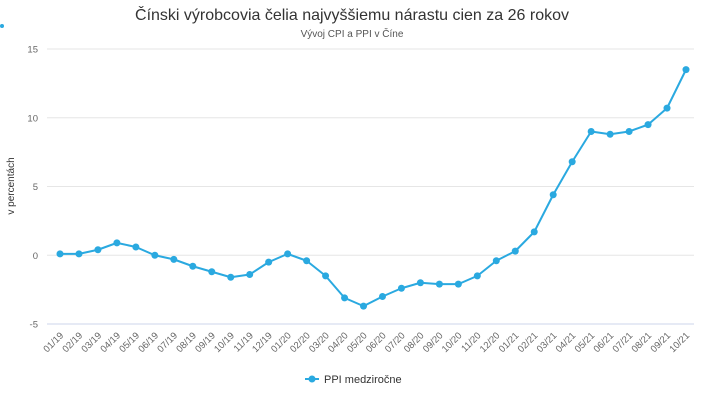 The height and width of the screenshot is (400, 704). I want to click on x-tick-label: 10/20, so click(452, 342).